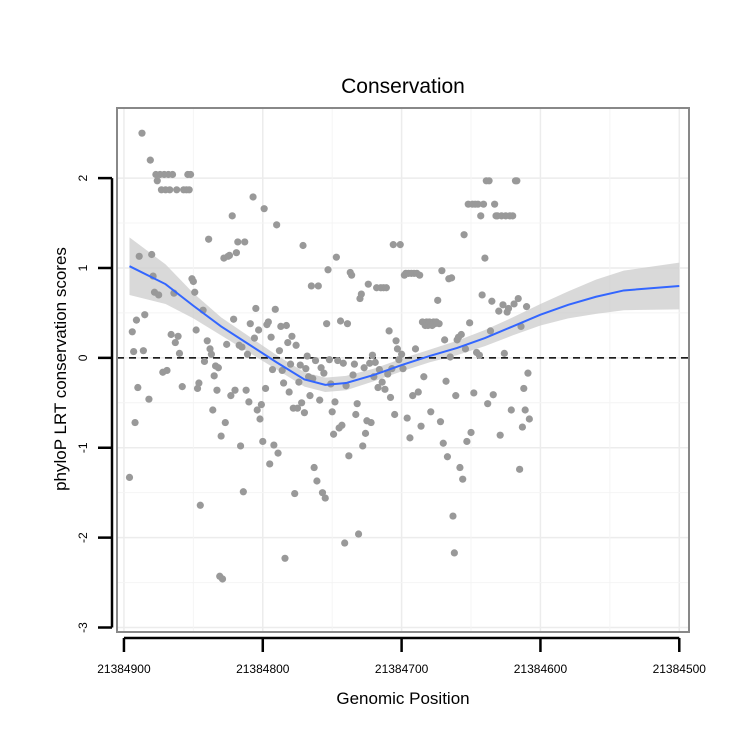 The width and height of the screenshot is (750, 750). I want to click on y-tick-label: -2, so click(83, 537).